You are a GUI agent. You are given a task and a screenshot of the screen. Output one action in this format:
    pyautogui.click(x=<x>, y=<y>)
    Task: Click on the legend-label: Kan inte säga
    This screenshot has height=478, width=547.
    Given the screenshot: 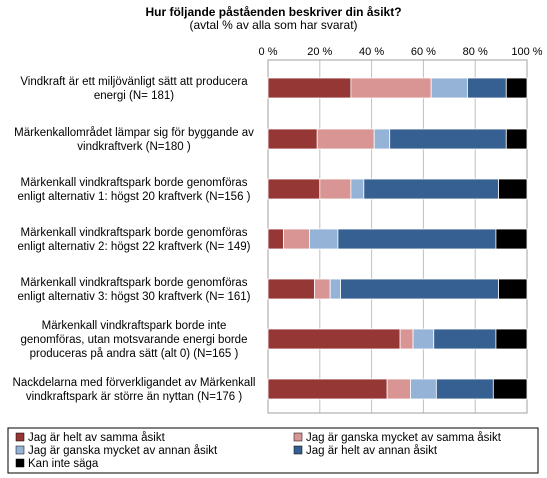 What is the action you would take?
    pyautogui.click(x=63, y=464)
    